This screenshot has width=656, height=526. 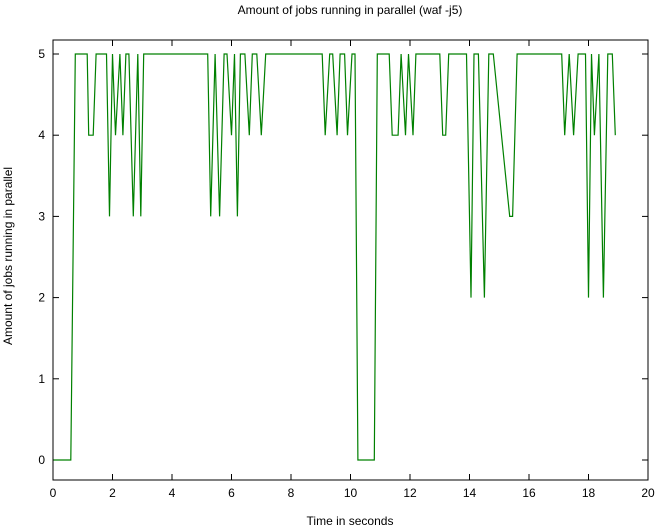 I want to click on x-tick-label: 6, so click(x=231, y=493).